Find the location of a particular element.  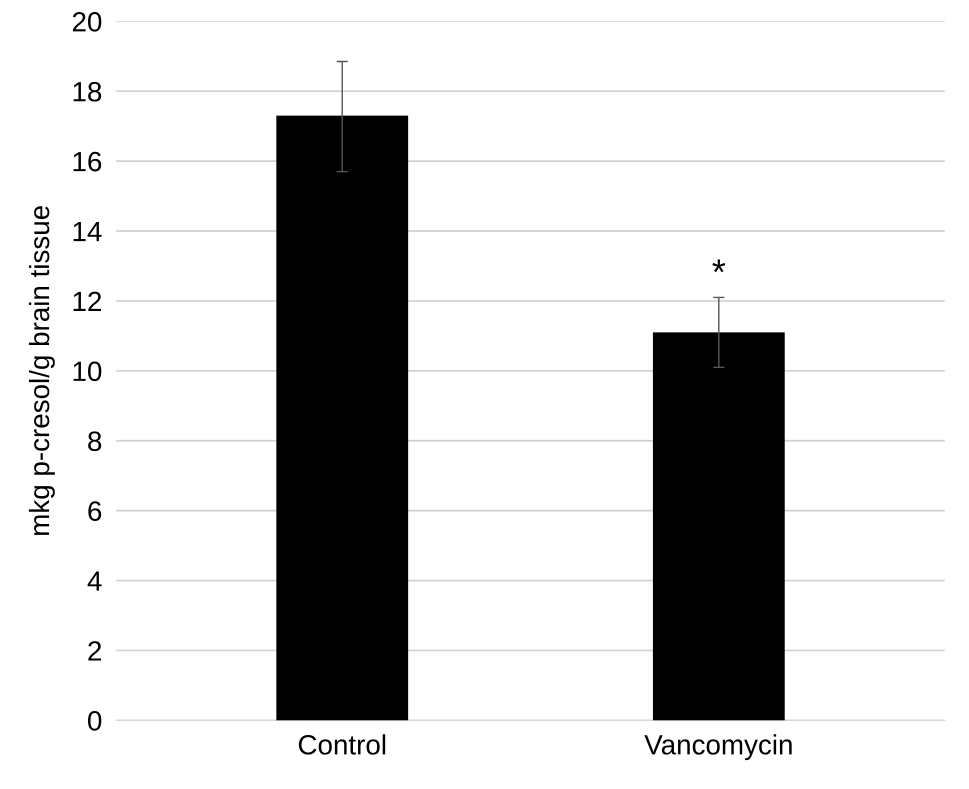

y-tick-label: 10 is located at coordinates (88, 372).